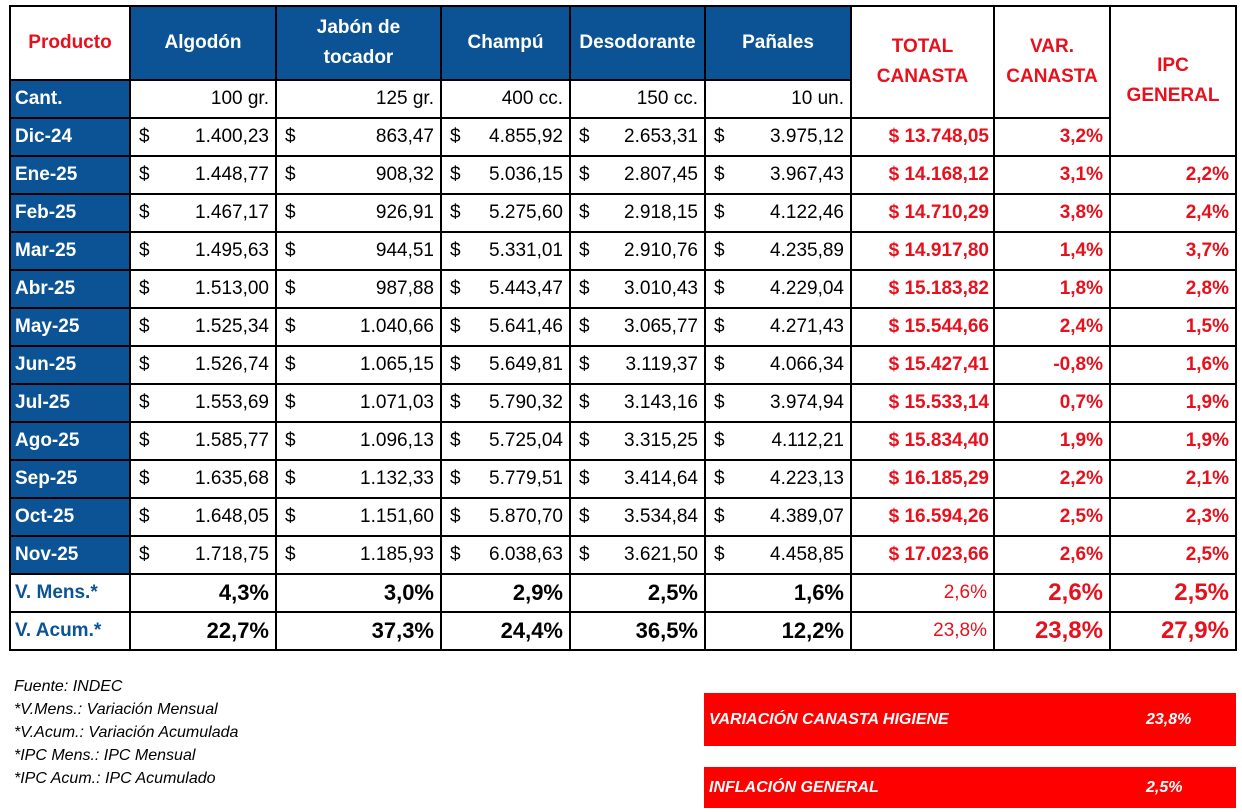 This screenshot has width=1242, height=812. What do you see at coordinates (922, 289) in the screenshot?
I see `total-canasta-cell: $ 15.183,82` at bounding box center [922, 289].